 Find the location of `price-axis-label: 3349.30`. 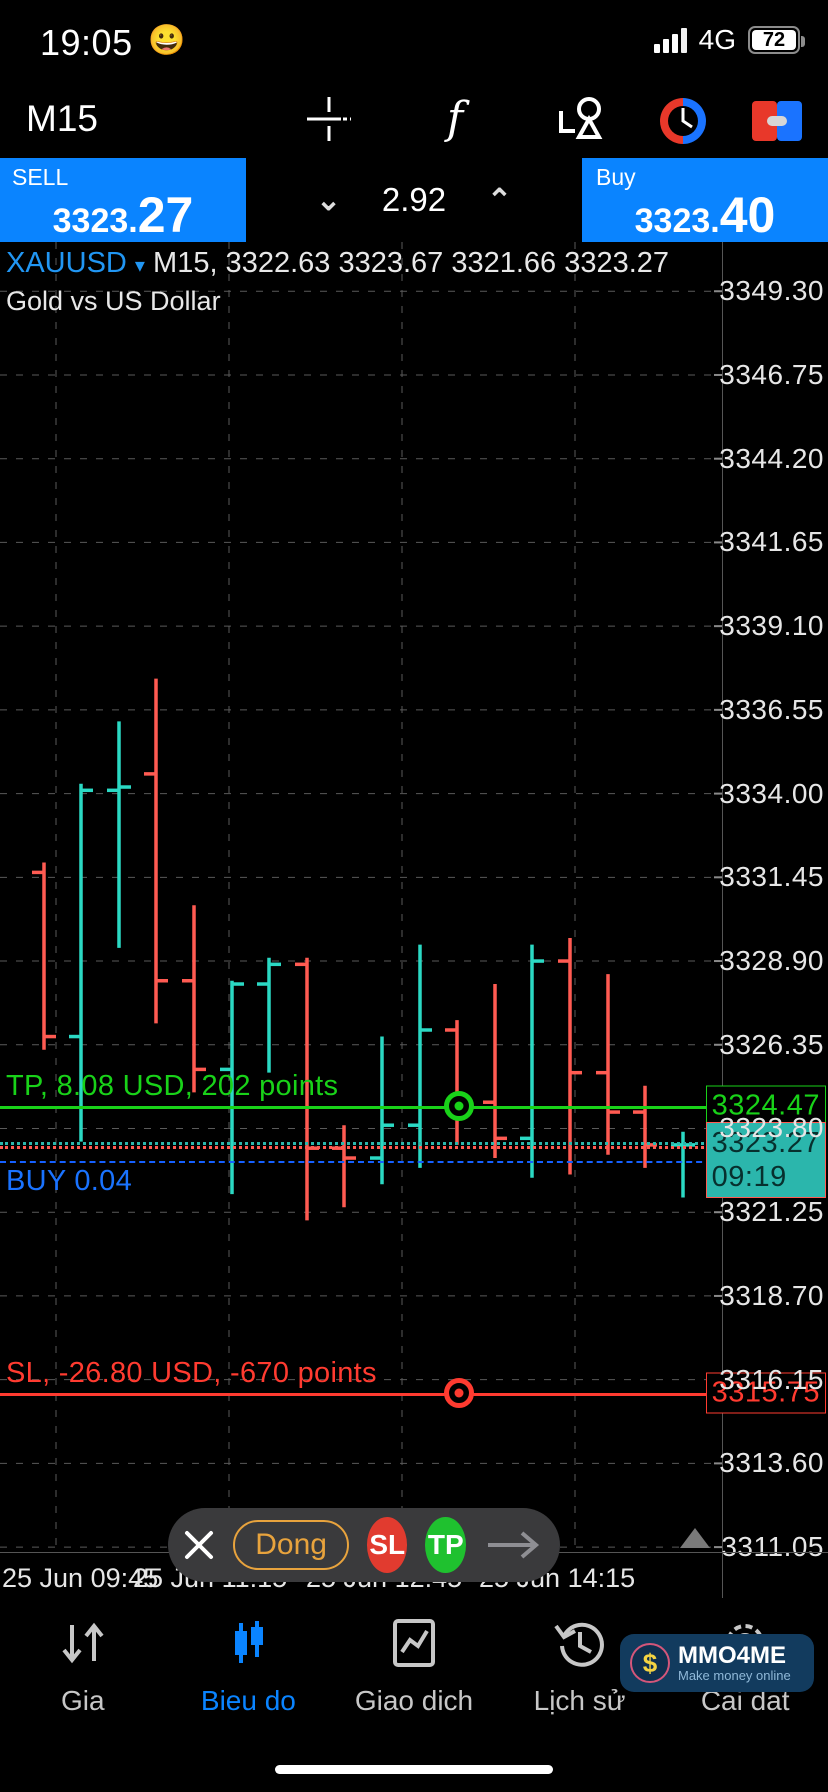

price-axis-label: 3349.30 is located at coordinates (771, 291).